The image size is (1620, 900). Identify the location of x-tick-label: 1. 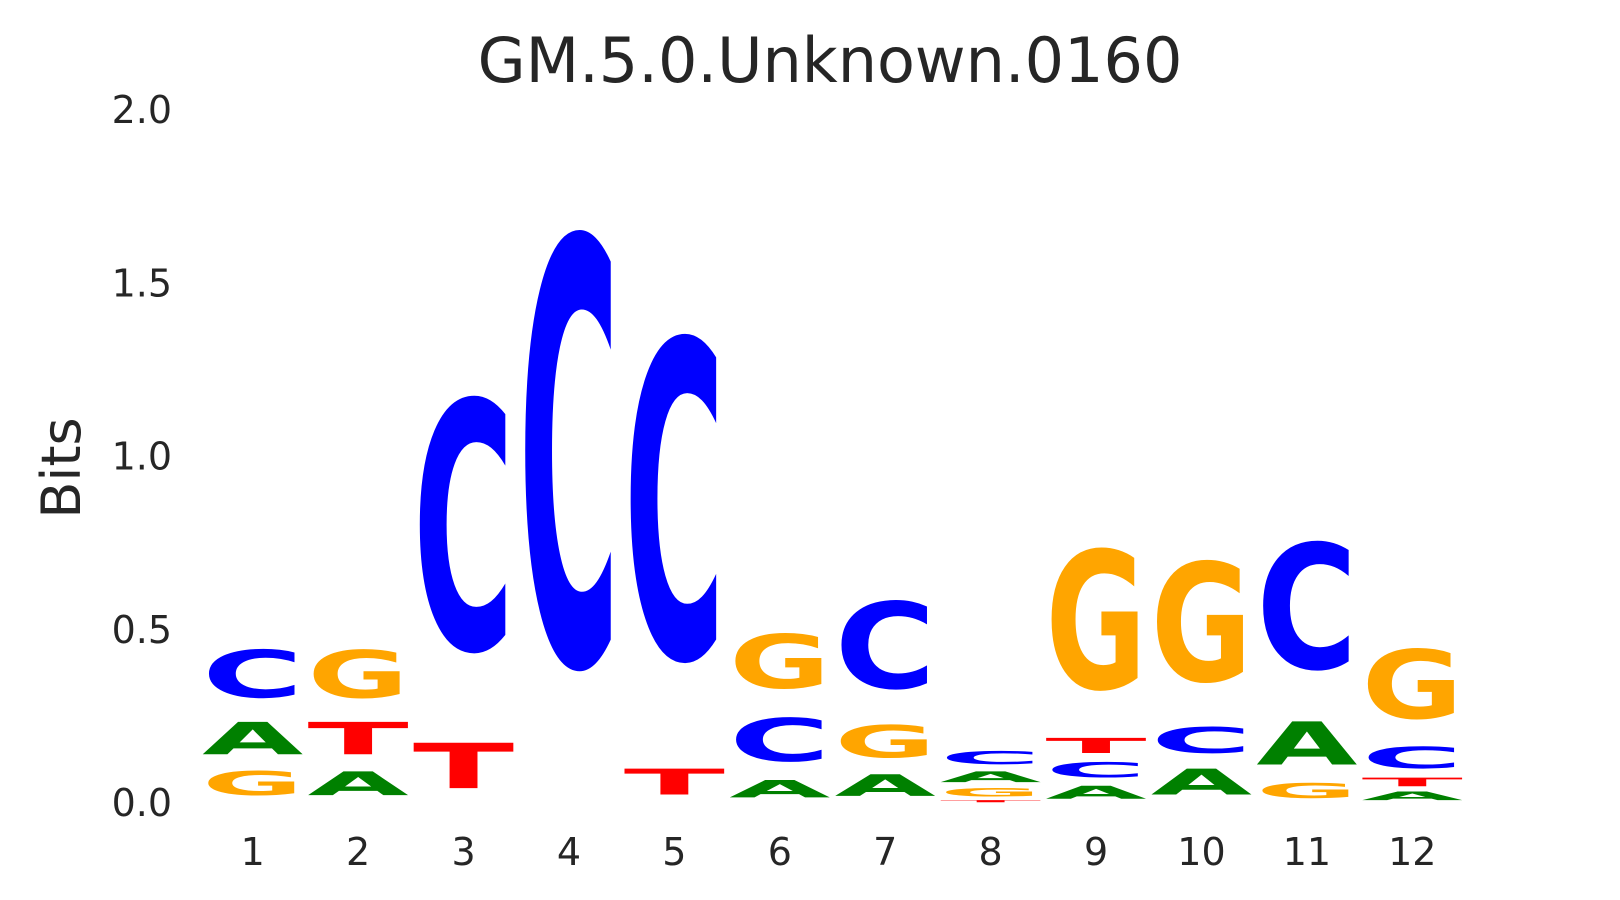
(253, 852).